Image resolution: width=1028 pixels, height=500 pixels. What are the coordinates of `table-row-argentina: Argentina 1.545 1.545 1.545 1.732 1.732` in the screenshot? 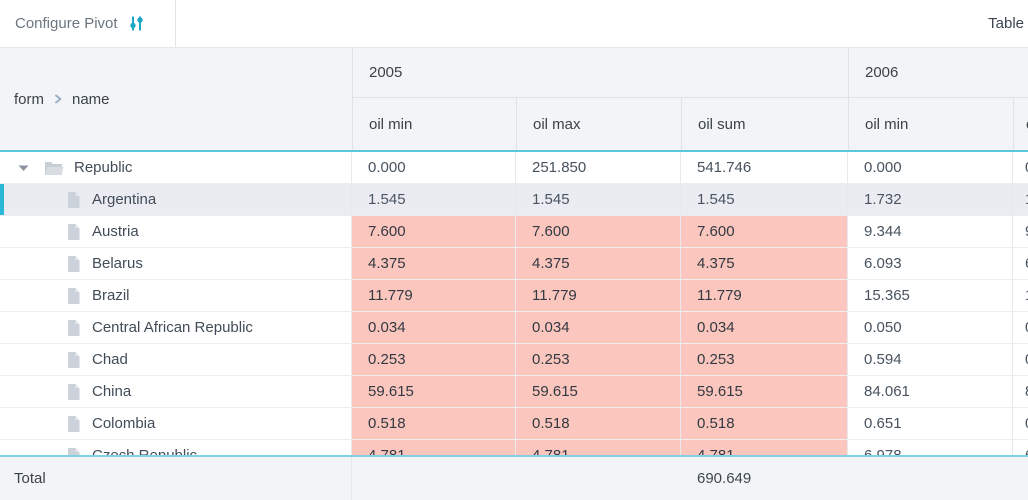 It's located at (514, 200).